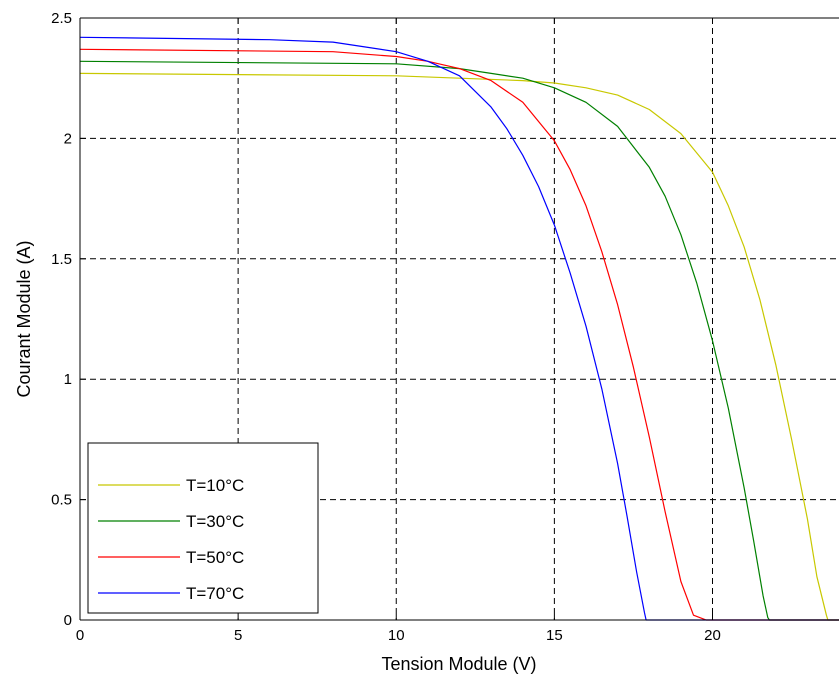 The image size is (839, 681). What do you see at coordinates (61, 500) in the screenshot?
I see `y-tick-label: 0.5` at bounding box center [61, 500].